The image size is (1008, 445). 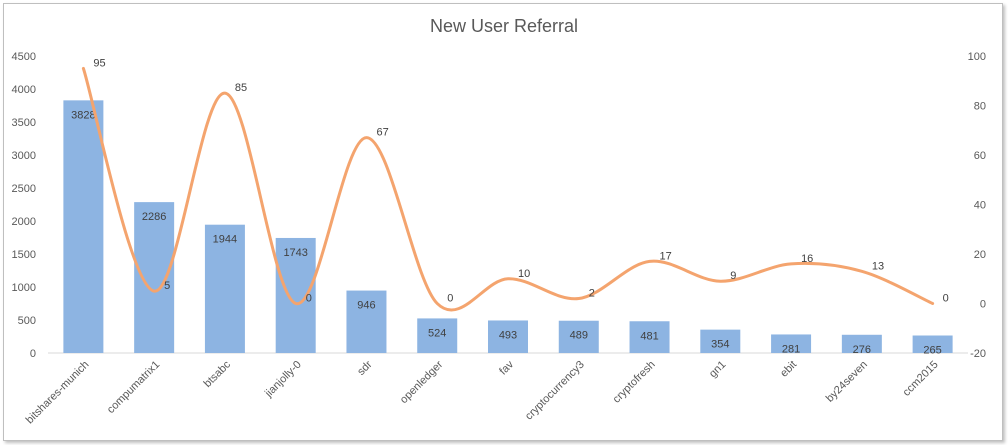 What do you see at coordinates (634, 382) in the screenshot?
I see `category-label: cryptofresh` at bounding box center [634, 382].